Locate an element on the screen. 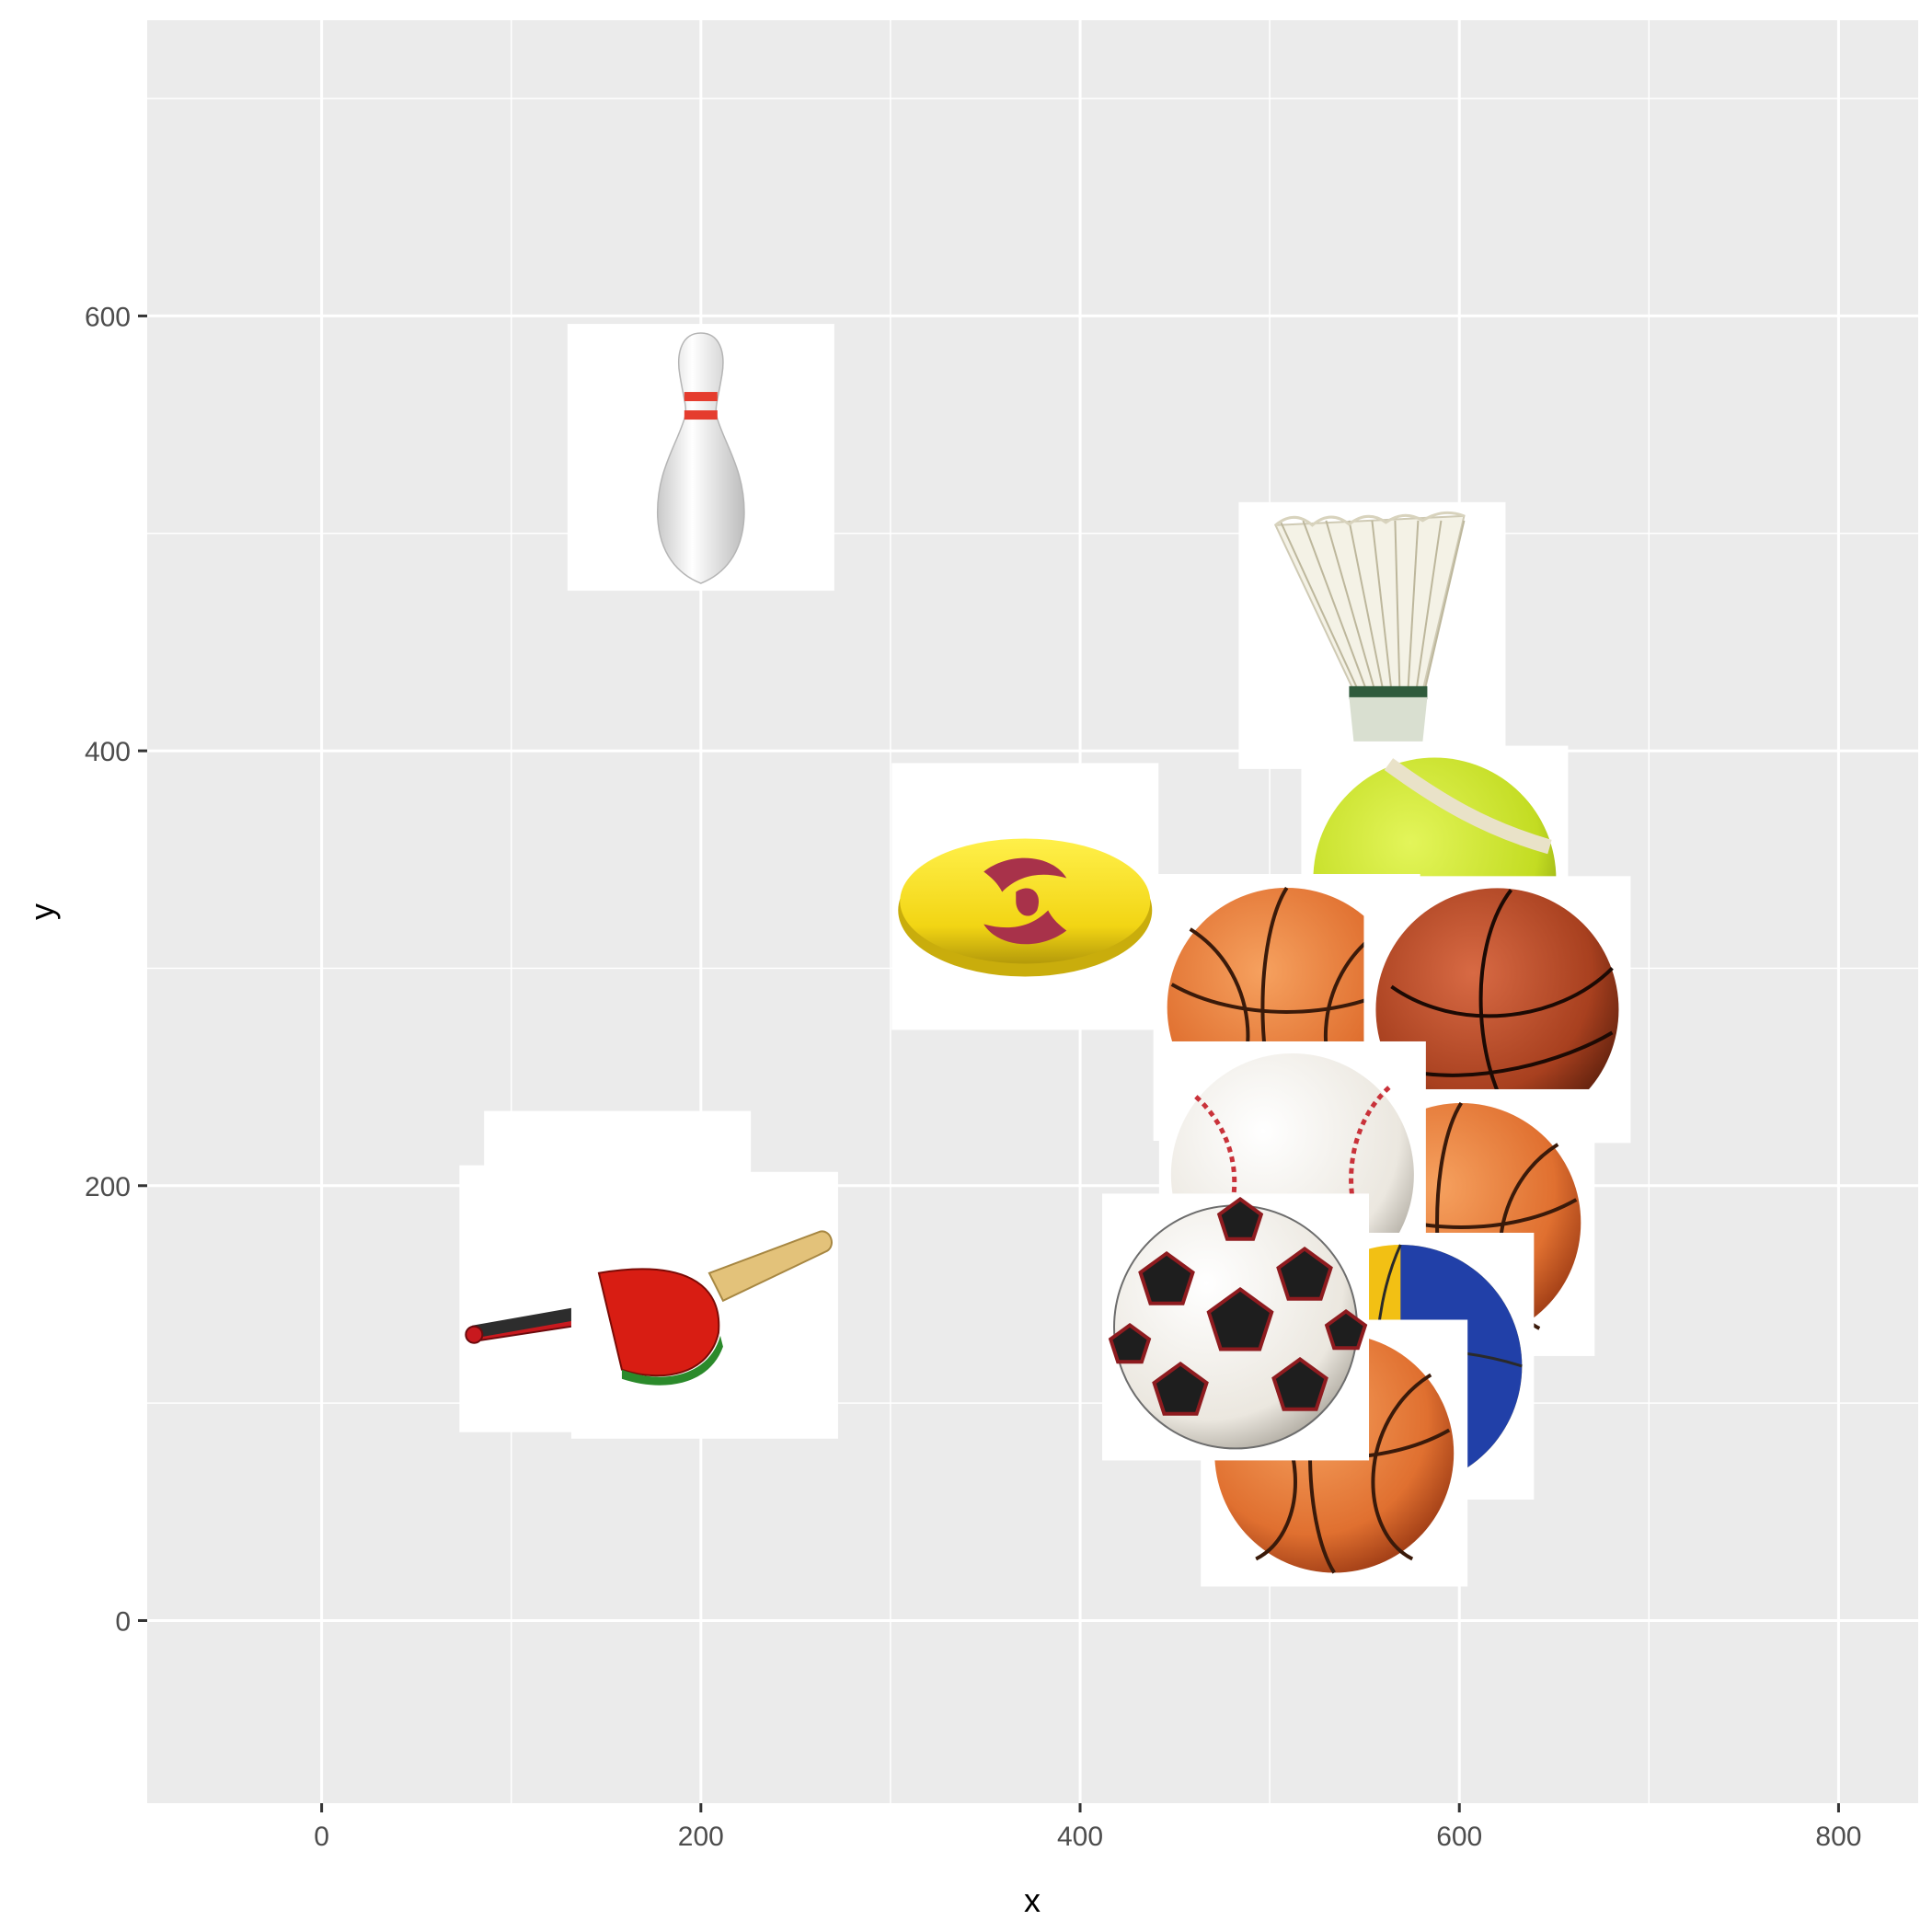  y-axis-title: y is located at coordinates (42, 911).